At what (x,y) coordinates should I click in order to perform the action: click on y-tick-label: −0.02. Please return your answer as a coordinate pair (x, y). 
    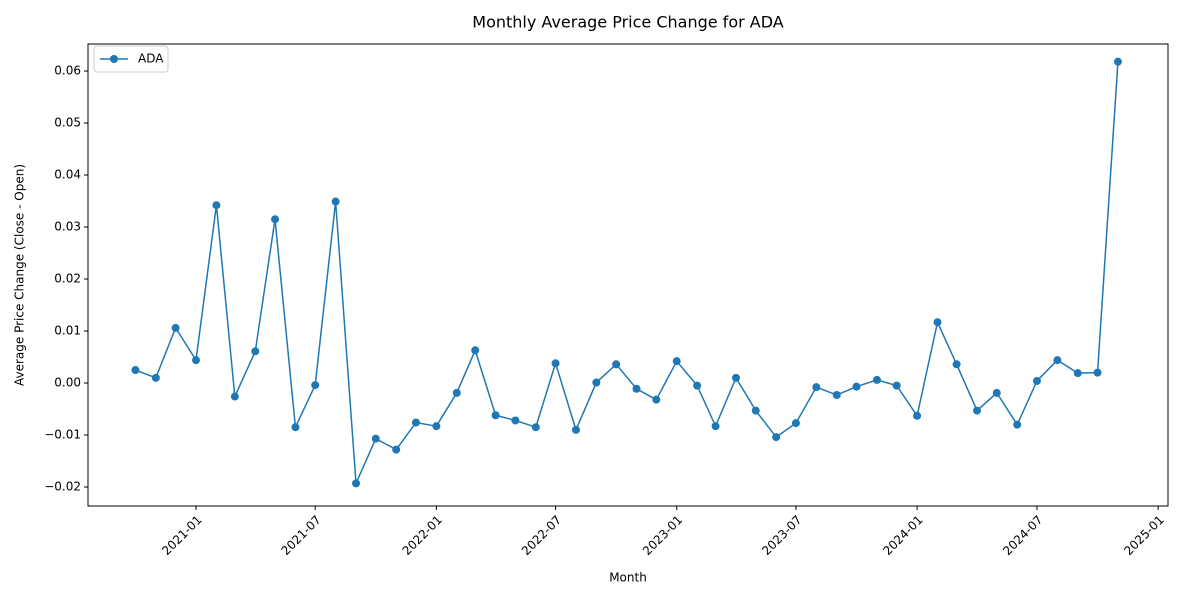
    Looking at the image, I should click on (62, 487).